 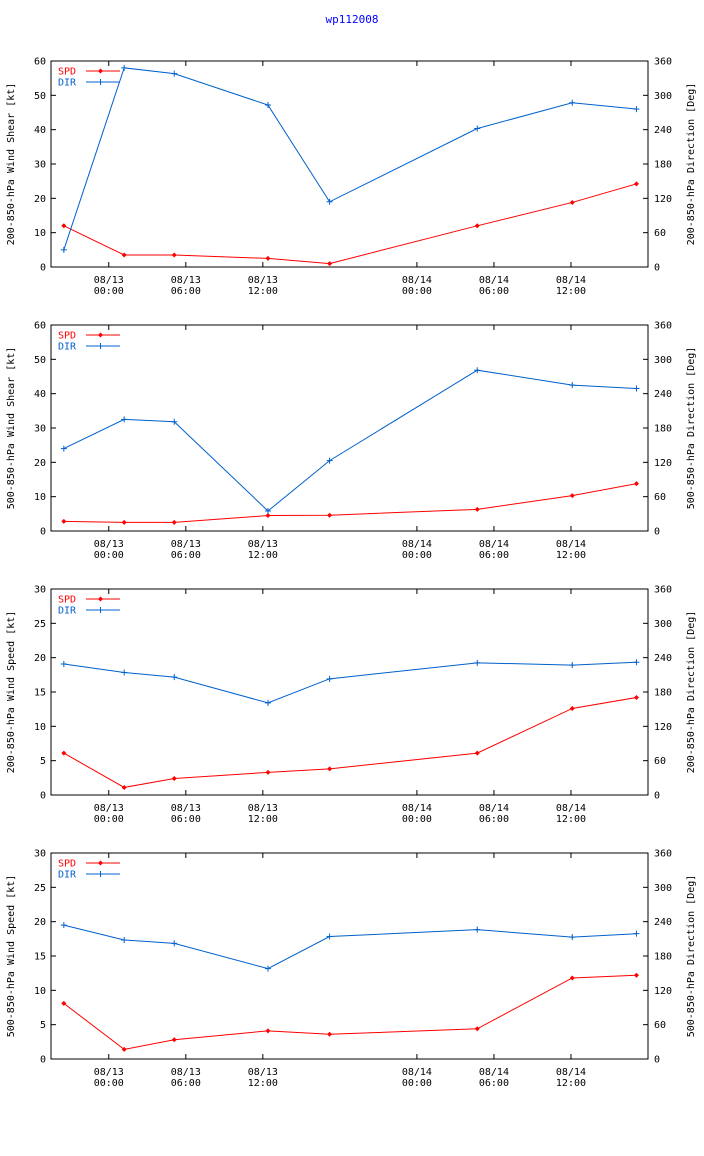 I want to click on y-left-tick-label: 50, so click(x=40, y=360).